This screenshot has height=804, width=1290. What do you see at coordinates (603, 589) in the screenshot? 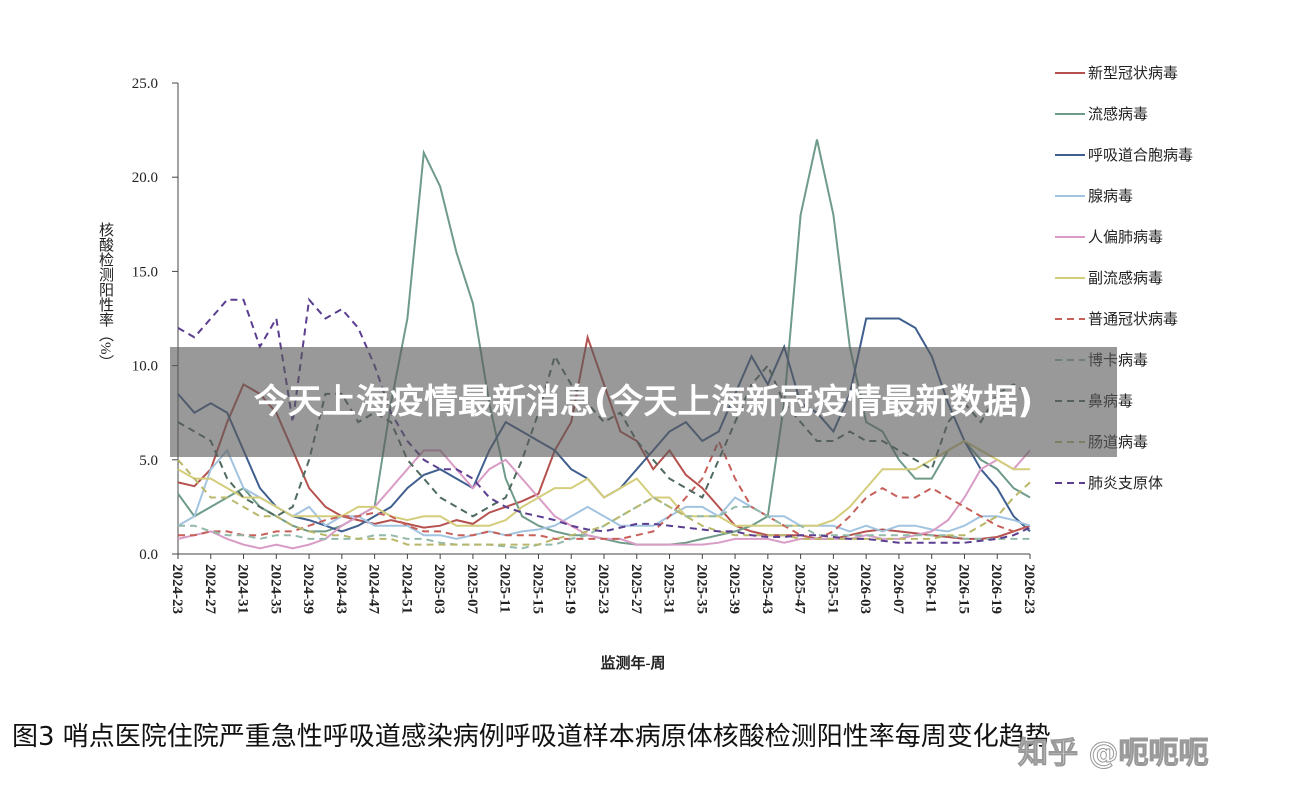
I see `x-tick-label: 2025-23` at bounding box center [603, 589].